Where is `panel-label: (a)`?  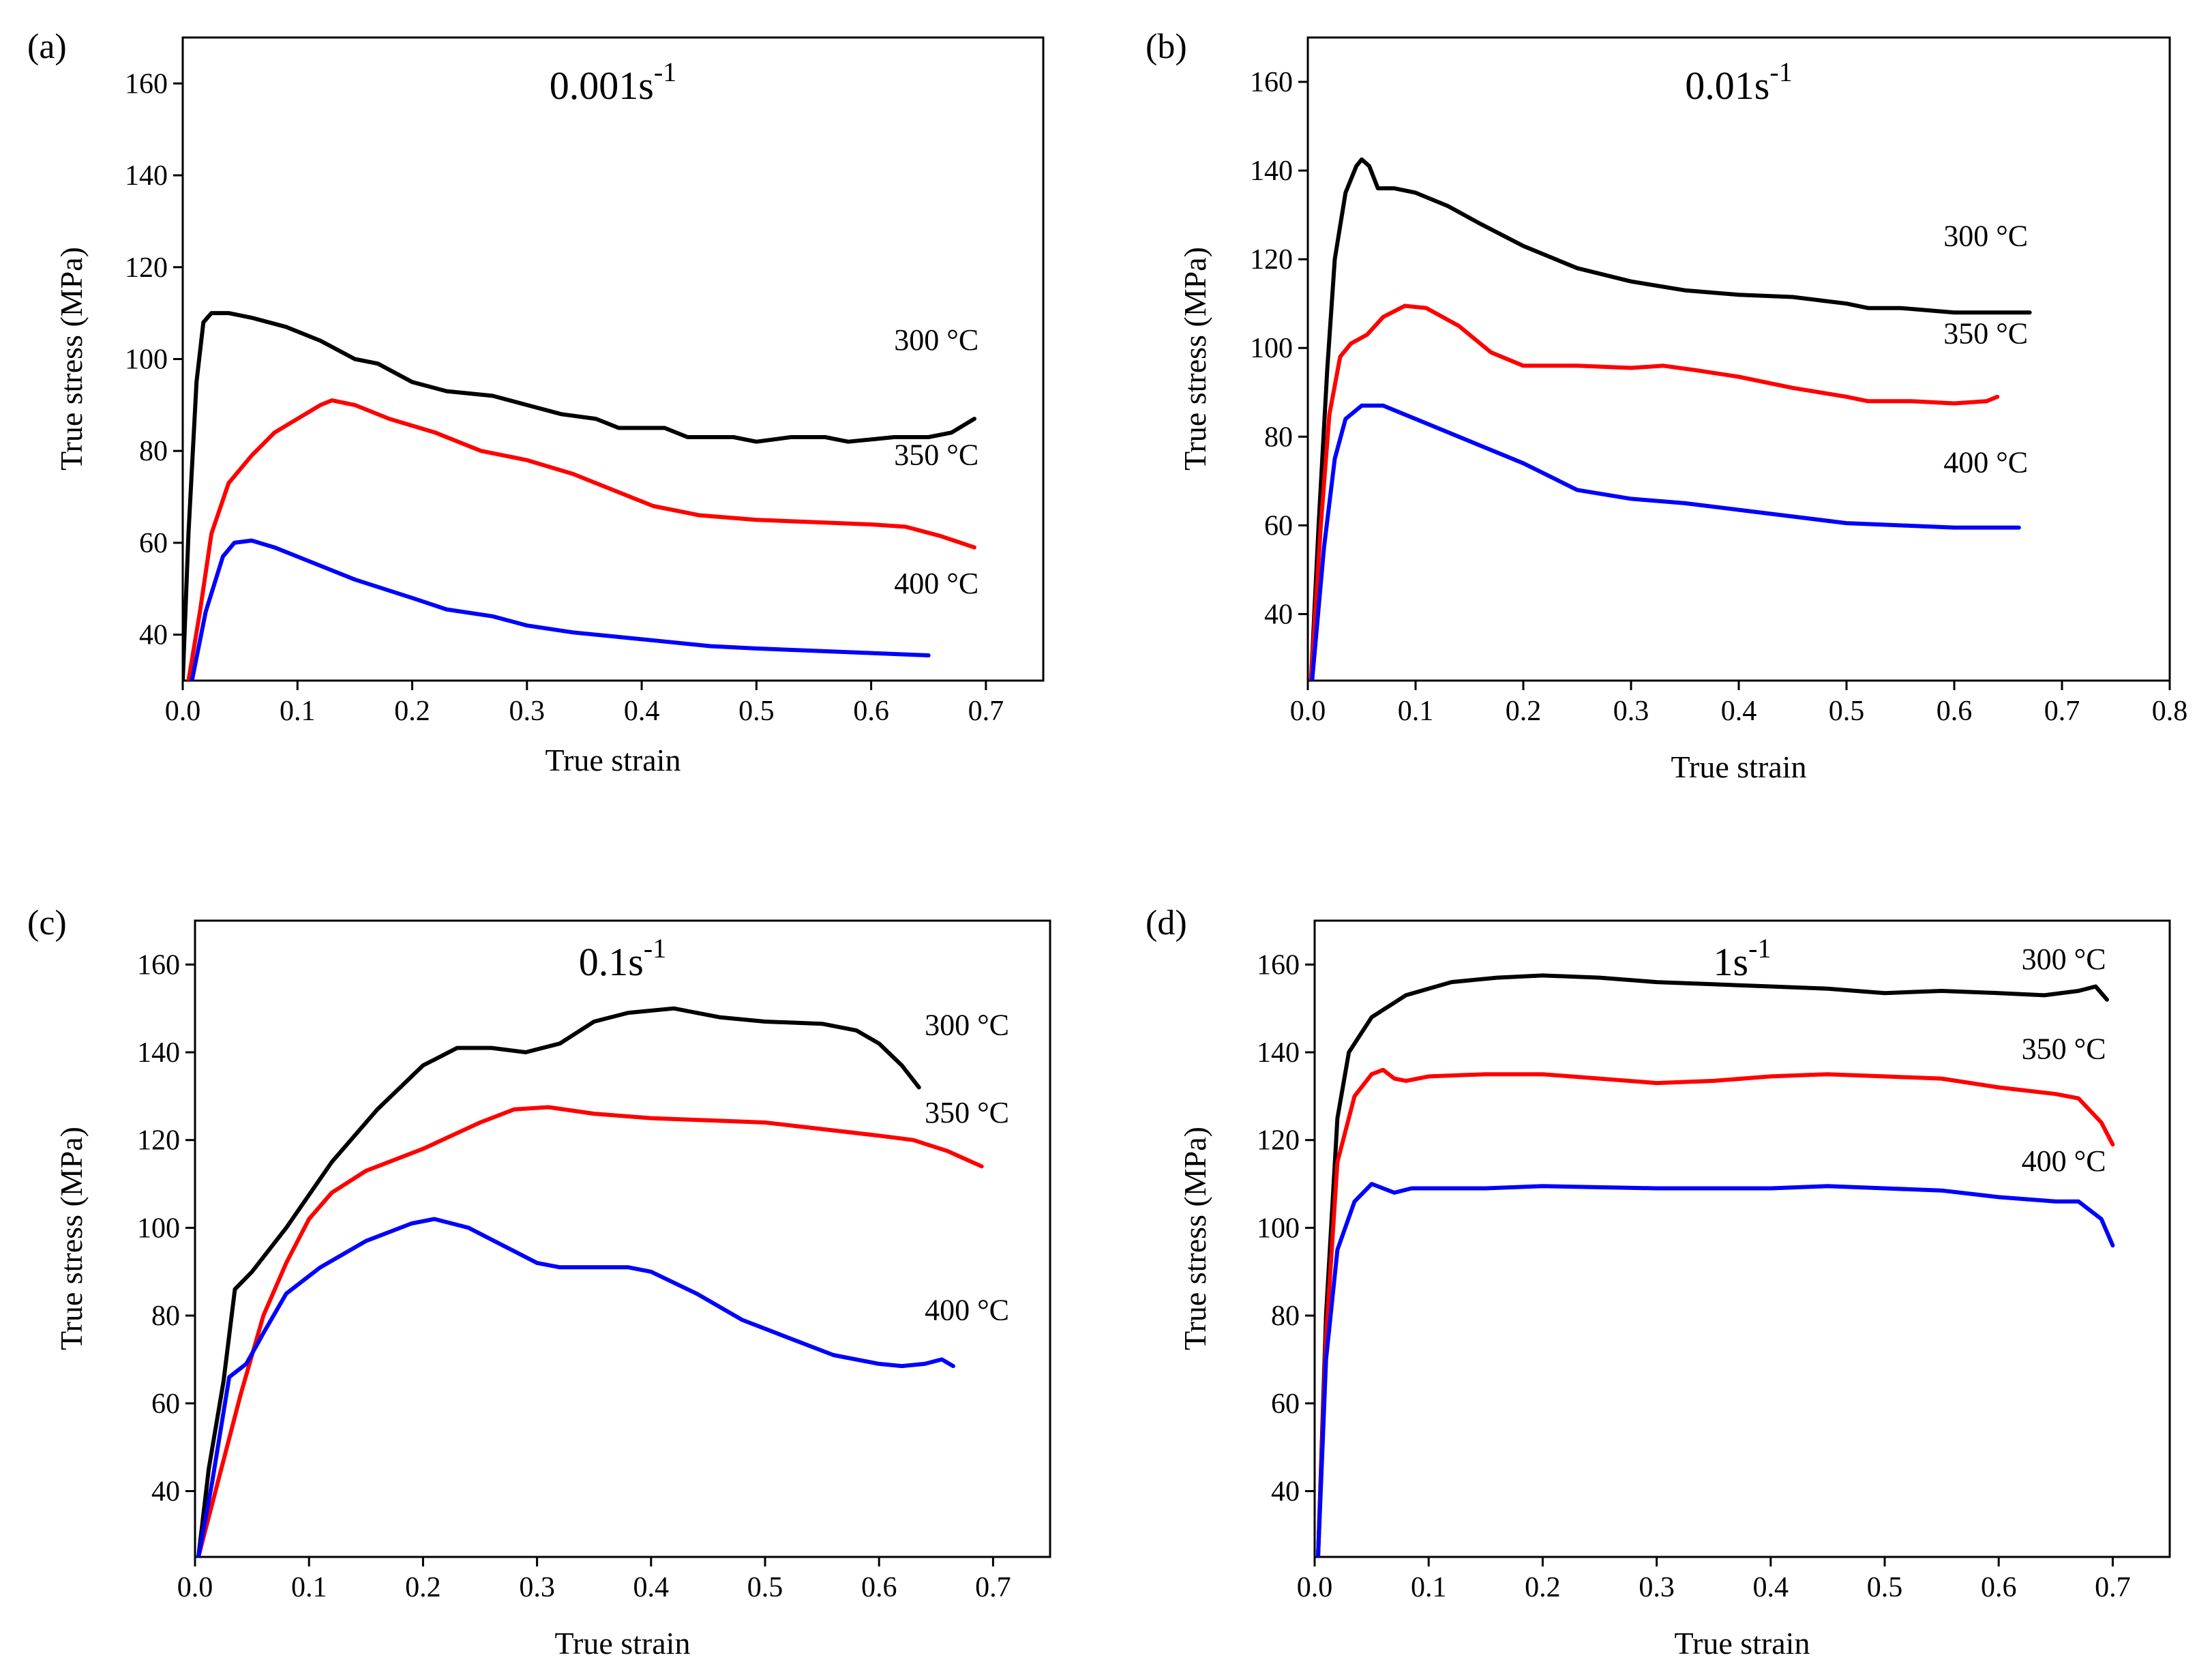 panel-label: (a) is located at coordinates (47, 46).